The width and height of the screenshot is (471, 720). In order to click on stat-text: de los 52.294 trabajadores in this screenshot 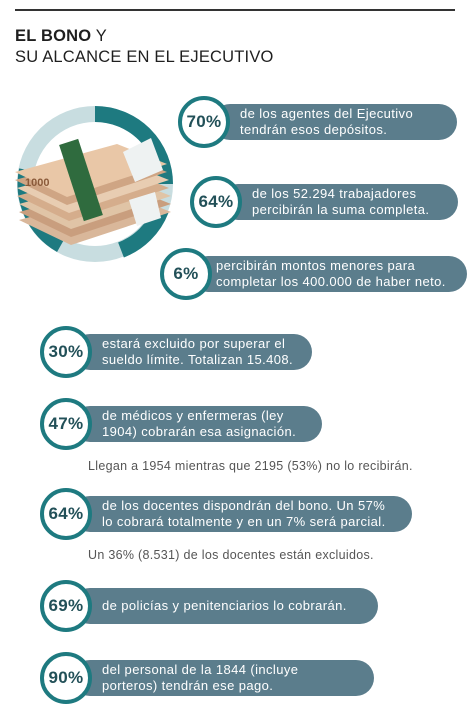, I will do `click(334, 193)`.